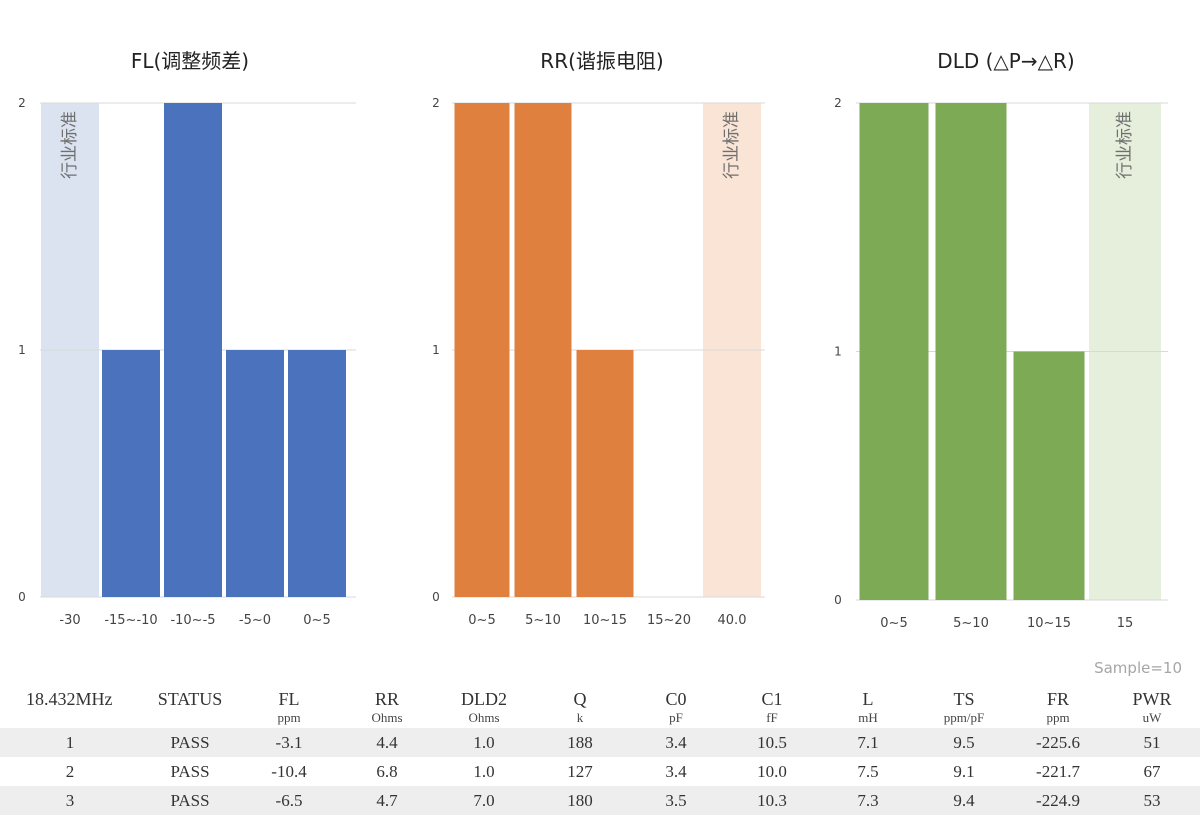 This screenshot has width=1200, height=824. Describe the element at coordinates (1152, 771) in the screenshot. I see `table-cell: 67` at that location.